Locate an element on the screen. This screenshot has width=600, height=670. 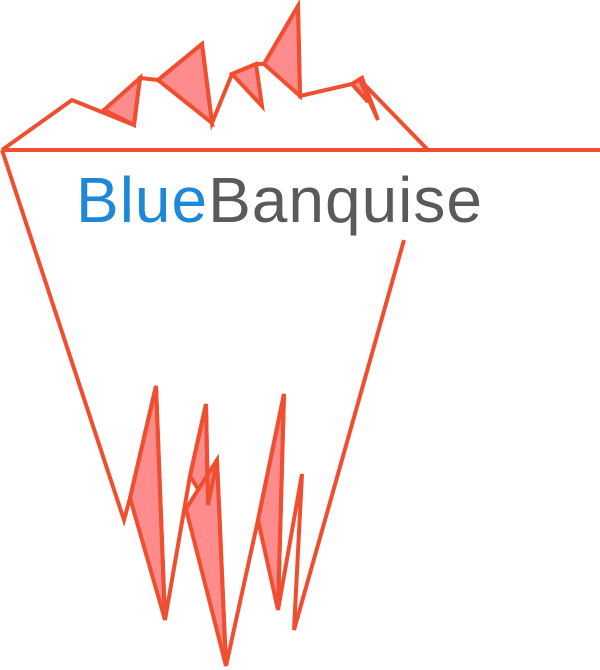
upper-shards is located at coordinates (235, 64).